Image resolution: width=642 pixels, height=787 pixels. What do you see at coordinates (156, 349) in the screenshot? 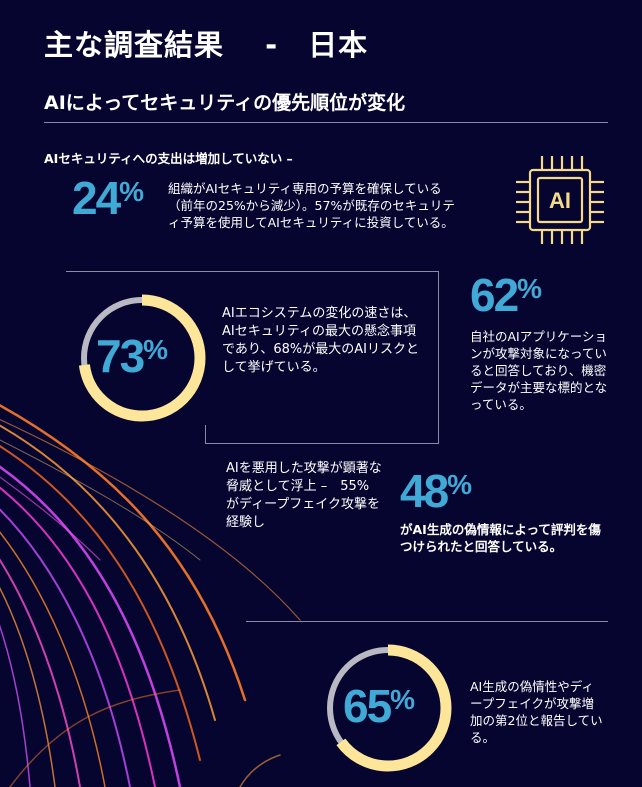
I see `stat-73-unit: %` at bounding box center [156, 349].